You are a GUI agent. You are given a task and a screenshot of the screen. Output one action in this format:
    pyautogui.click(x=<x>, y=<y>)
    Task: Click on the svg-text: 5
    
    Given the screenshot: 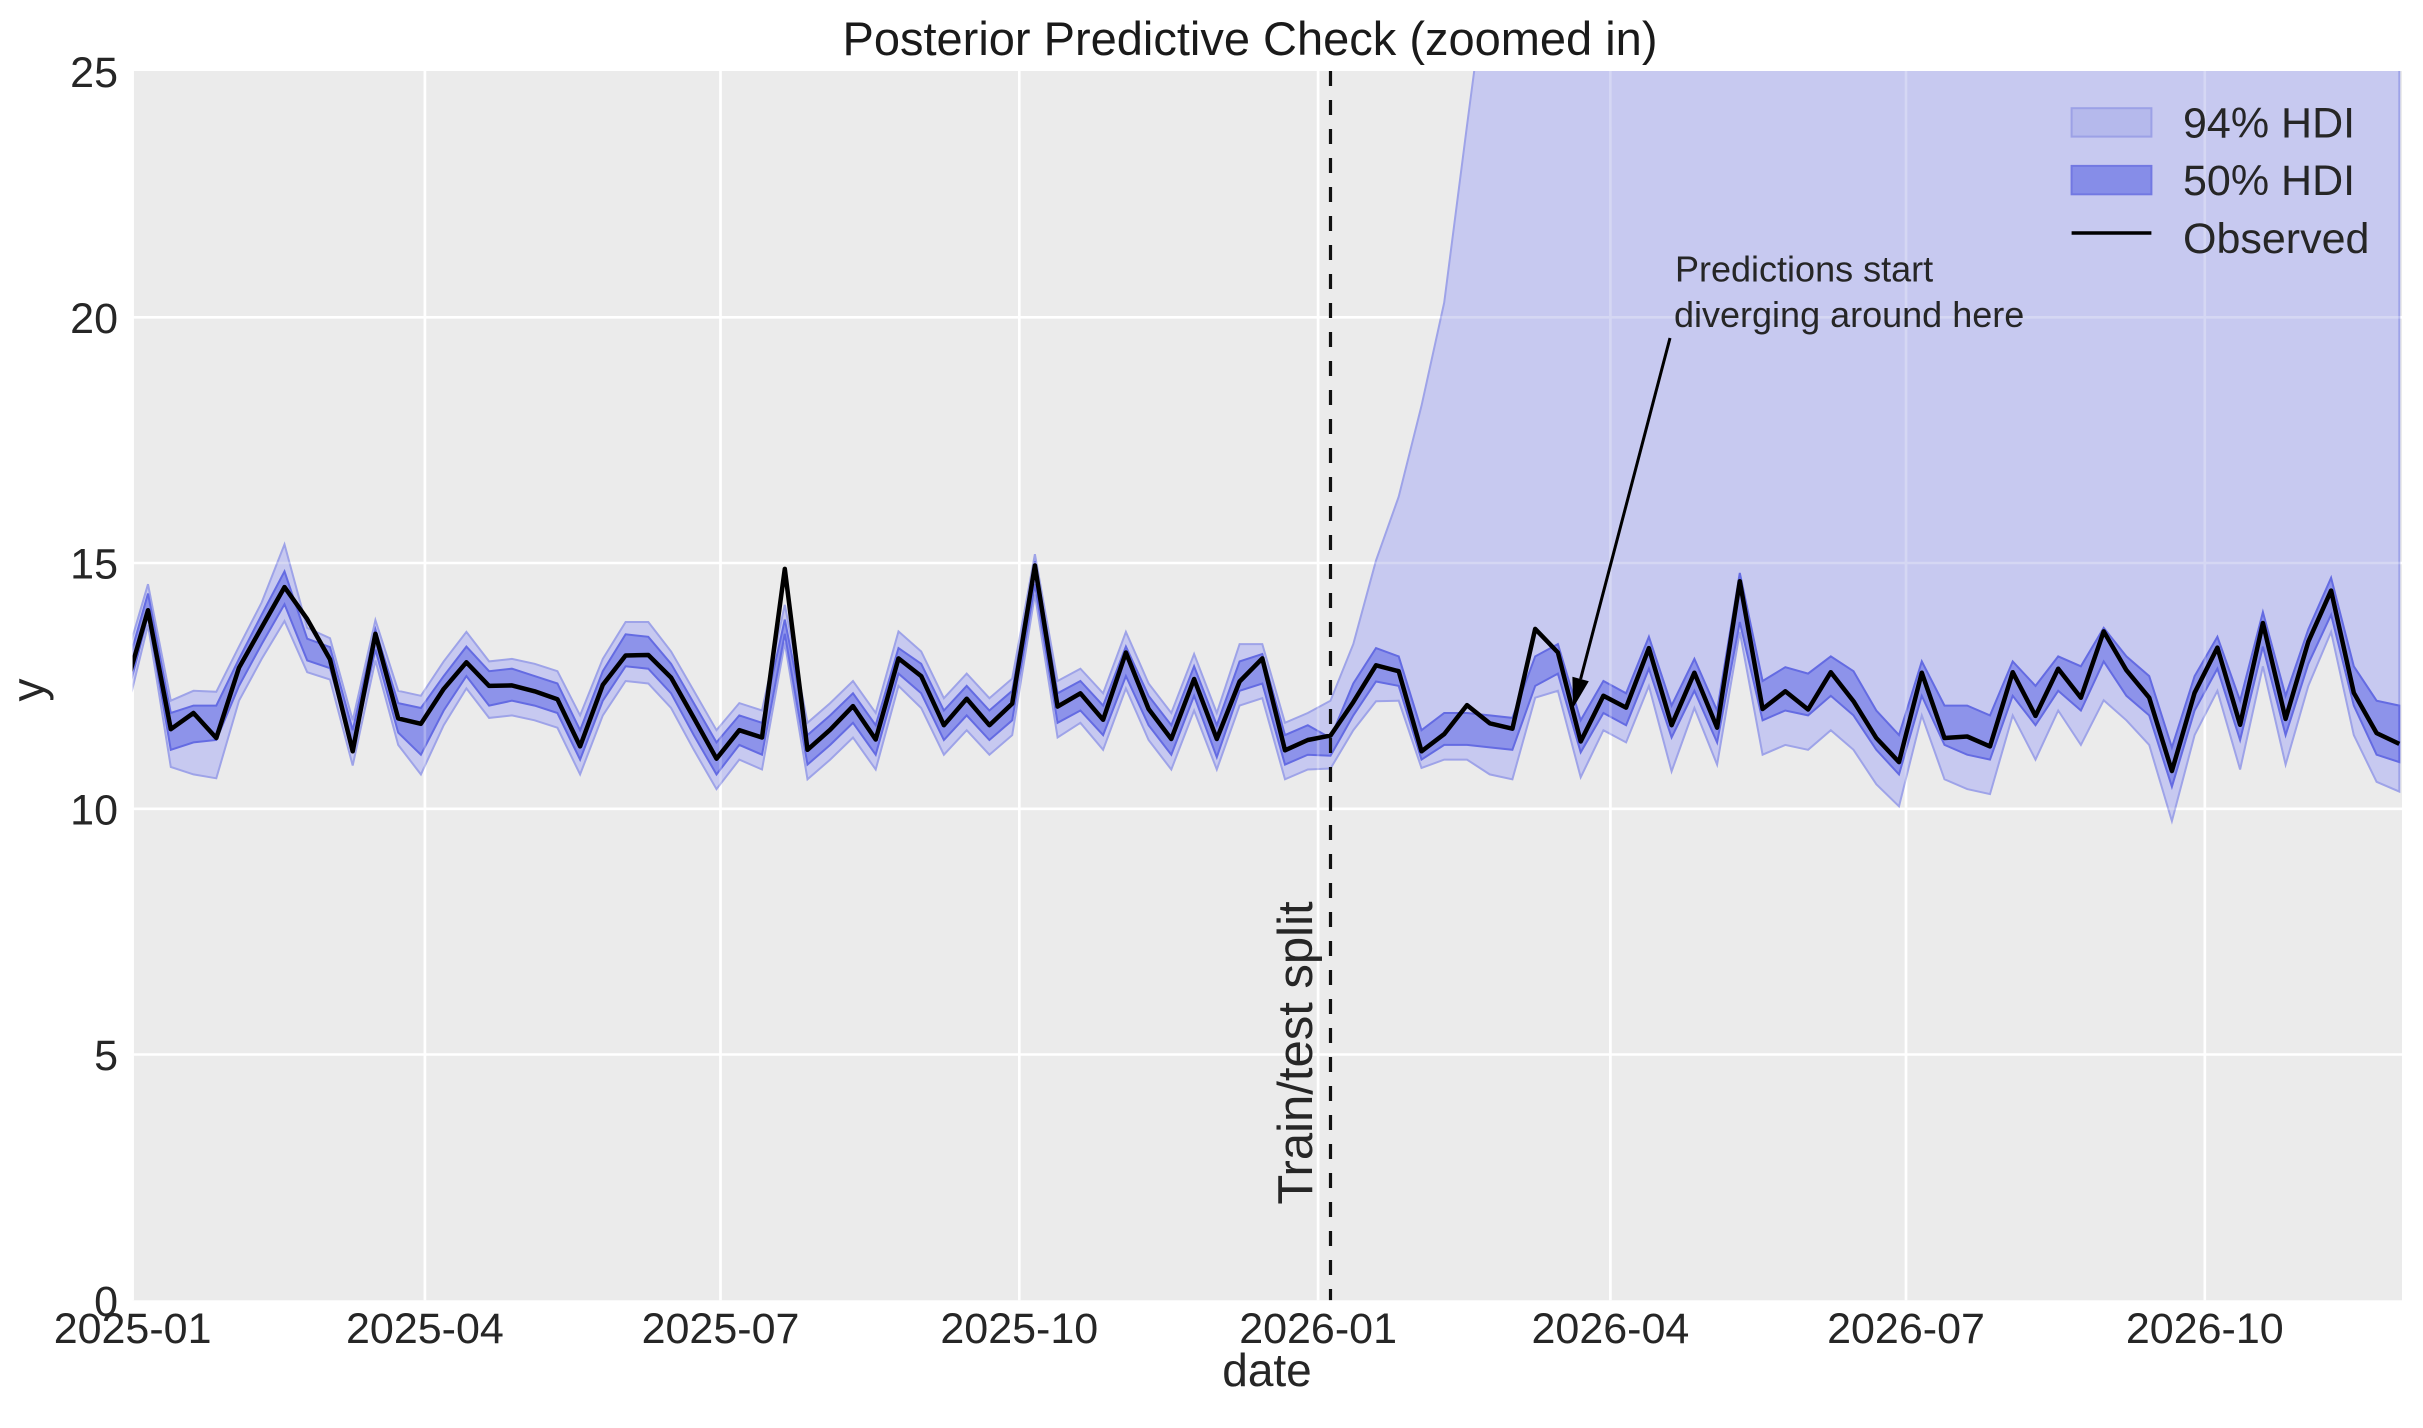 What is the action you would take?
    pyautogui.click(x=106, y=1056)
    